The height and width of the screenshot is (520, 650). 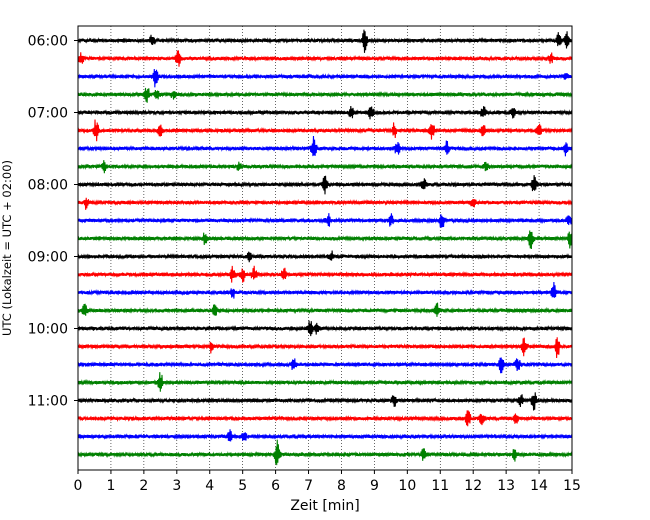 I want to click on x-tick-label: 8, so click(x=341, y=486).